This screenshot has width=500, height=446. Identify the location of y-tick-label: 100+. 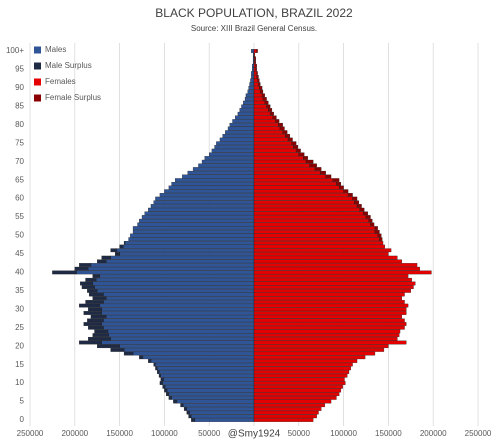
(15, 50).